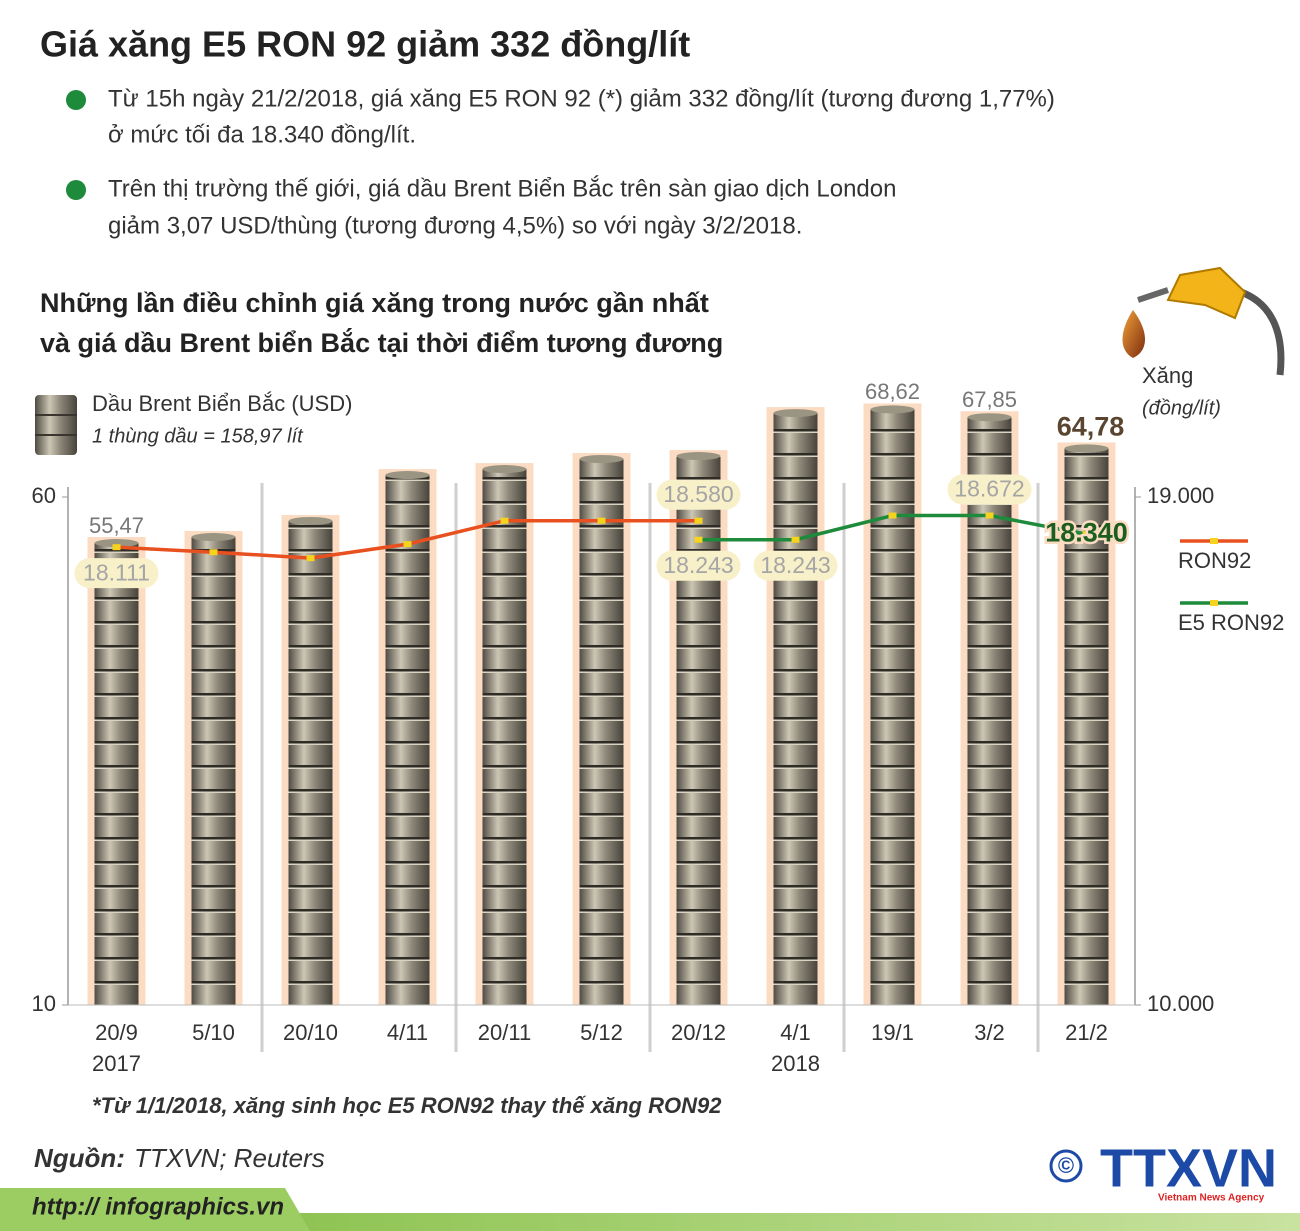 This screenshot has height=1231, width=1300. What do you see at coordinates (989, 1032) in the screenshot?
I see `x-tick-label: 3/2` at bounding box center [989, 1032].